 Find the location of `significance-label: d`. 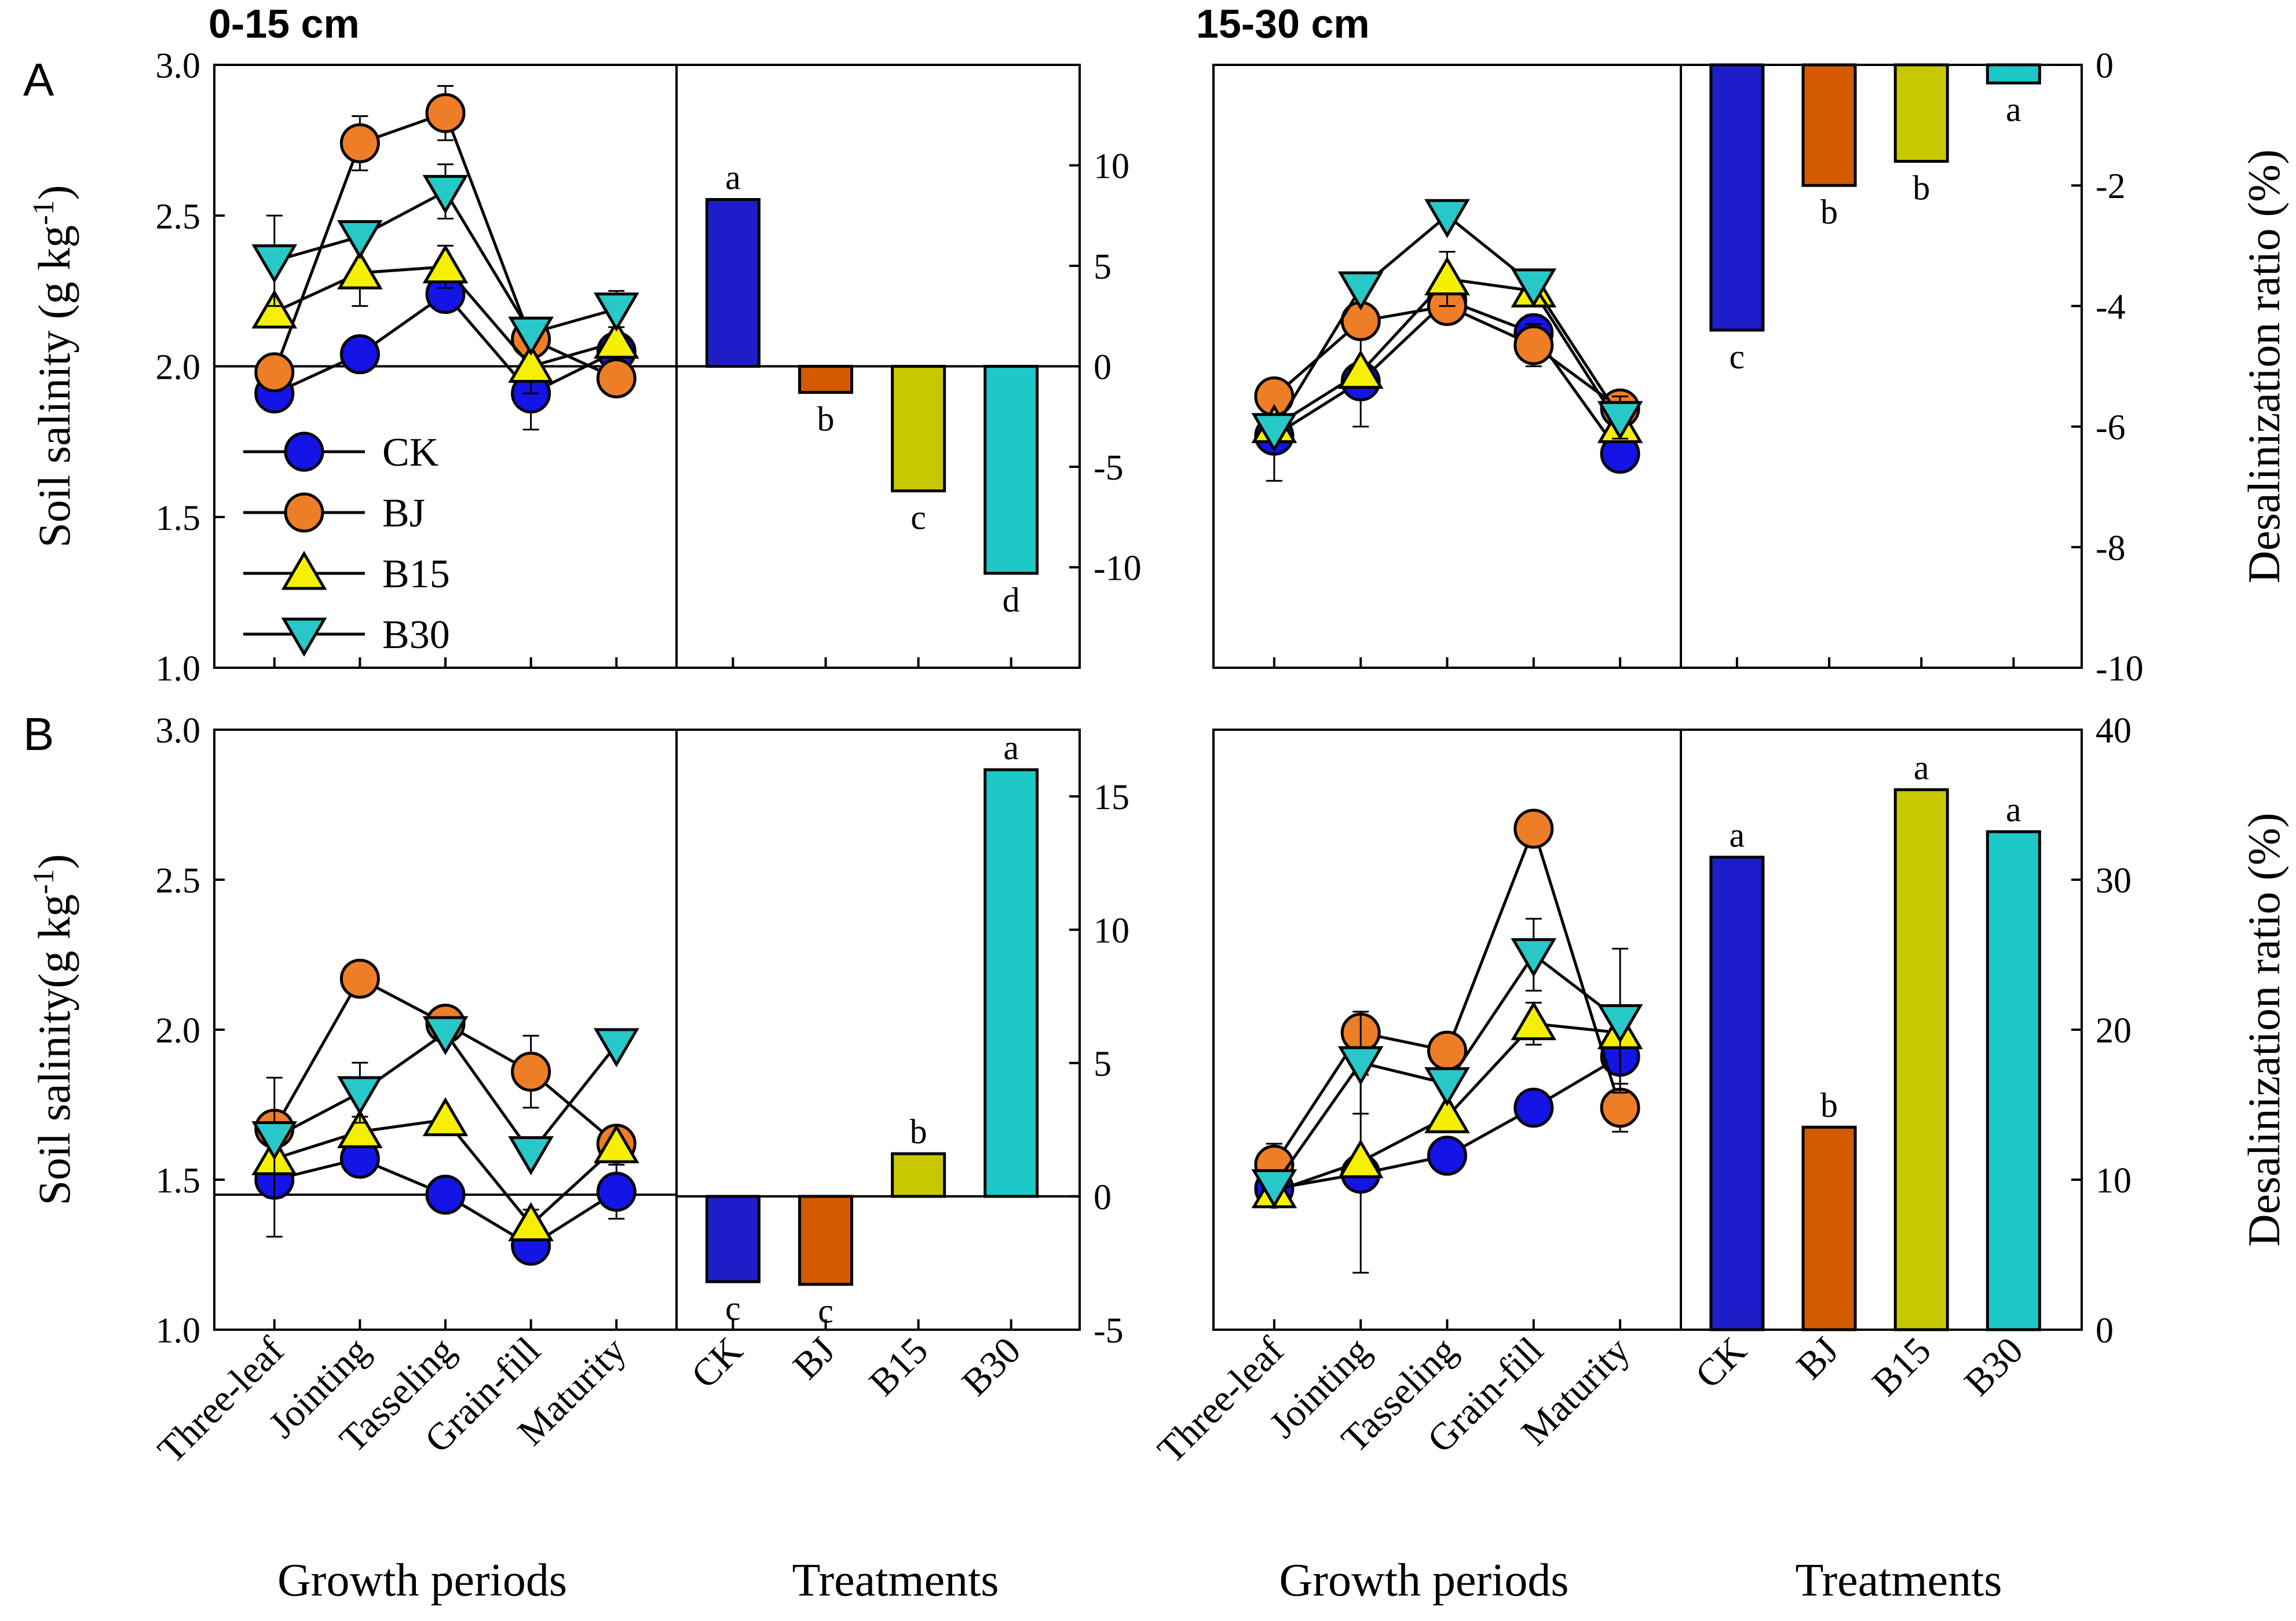

significance-label: d is located at coordinates (1011, 600).